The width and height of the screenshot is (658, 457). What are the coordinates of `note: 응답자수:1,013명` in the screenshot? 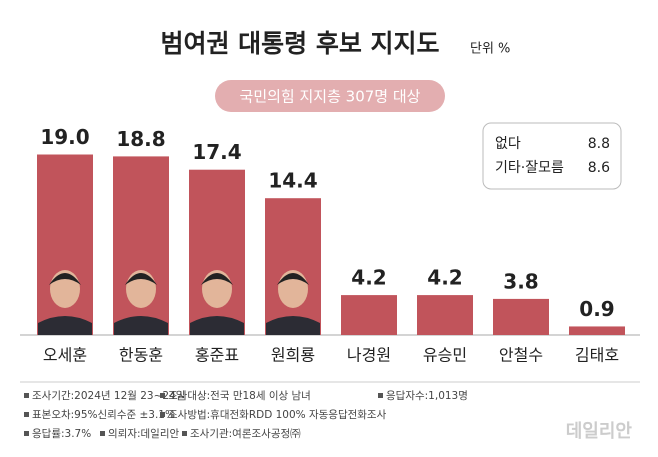 It's located at (427, 396).